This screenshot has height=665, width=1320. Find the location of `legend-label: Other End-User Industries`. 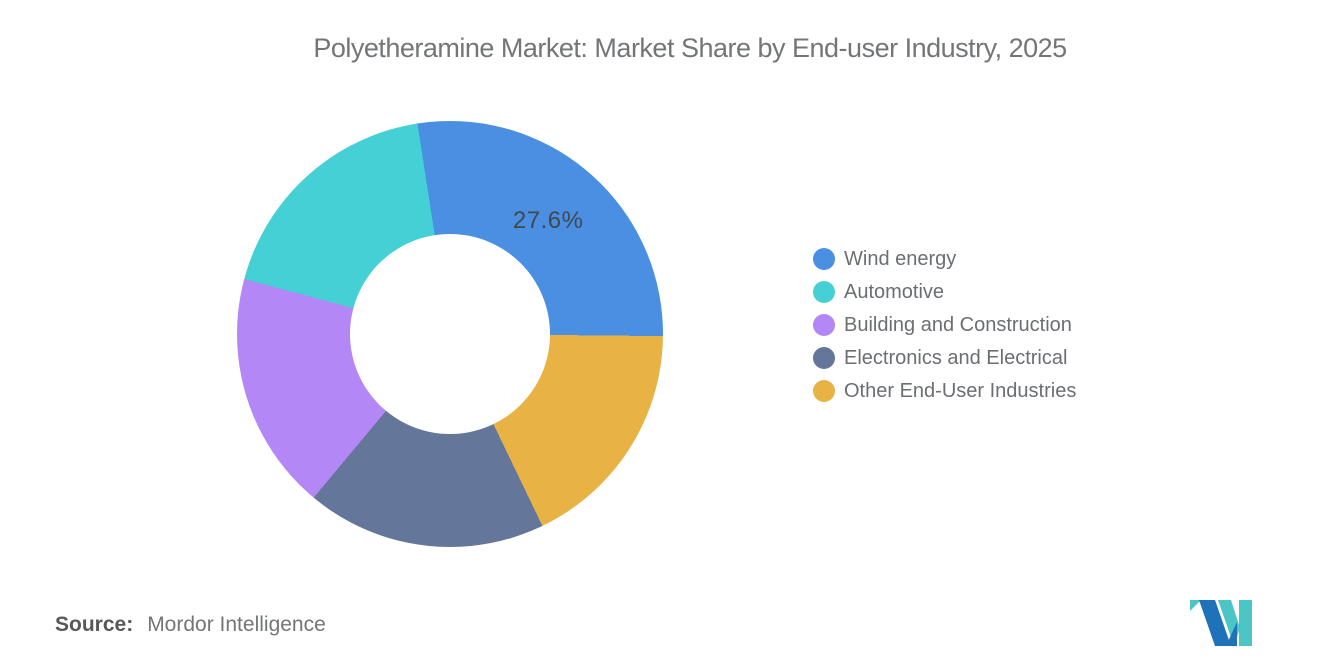

legend-label: Other End-User Industries is located at coordinates (960, 390).